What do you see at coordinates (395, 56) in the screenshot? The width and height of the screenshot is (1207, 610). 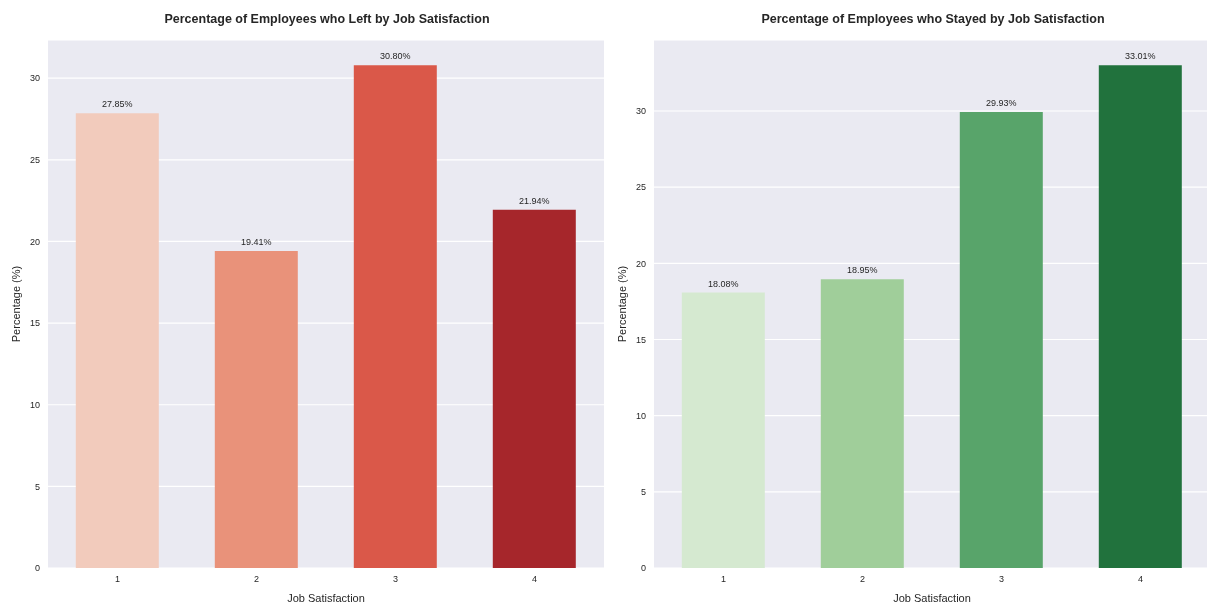 I see `data-label: 30.80%` at bounding box center [395, 56].